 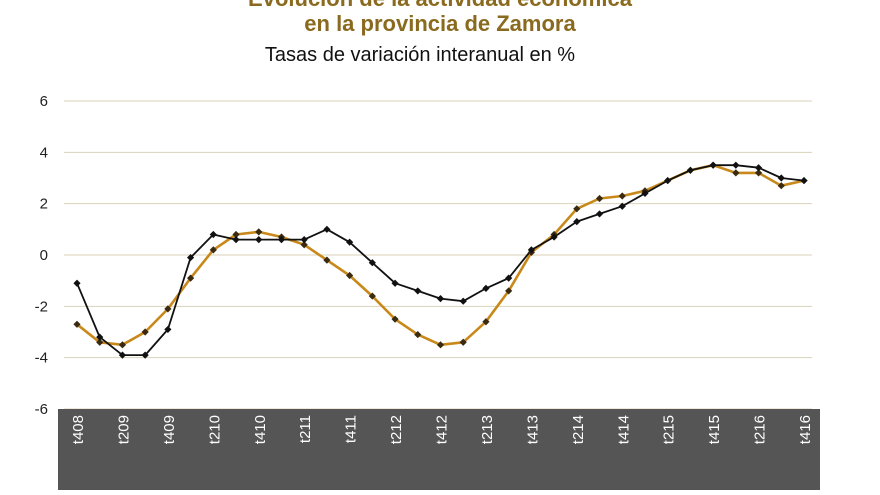 What do you see at coordinates (78, 429) in the screenshot?
I see `x-tick-label: t408` at bounding box center [78, 429].